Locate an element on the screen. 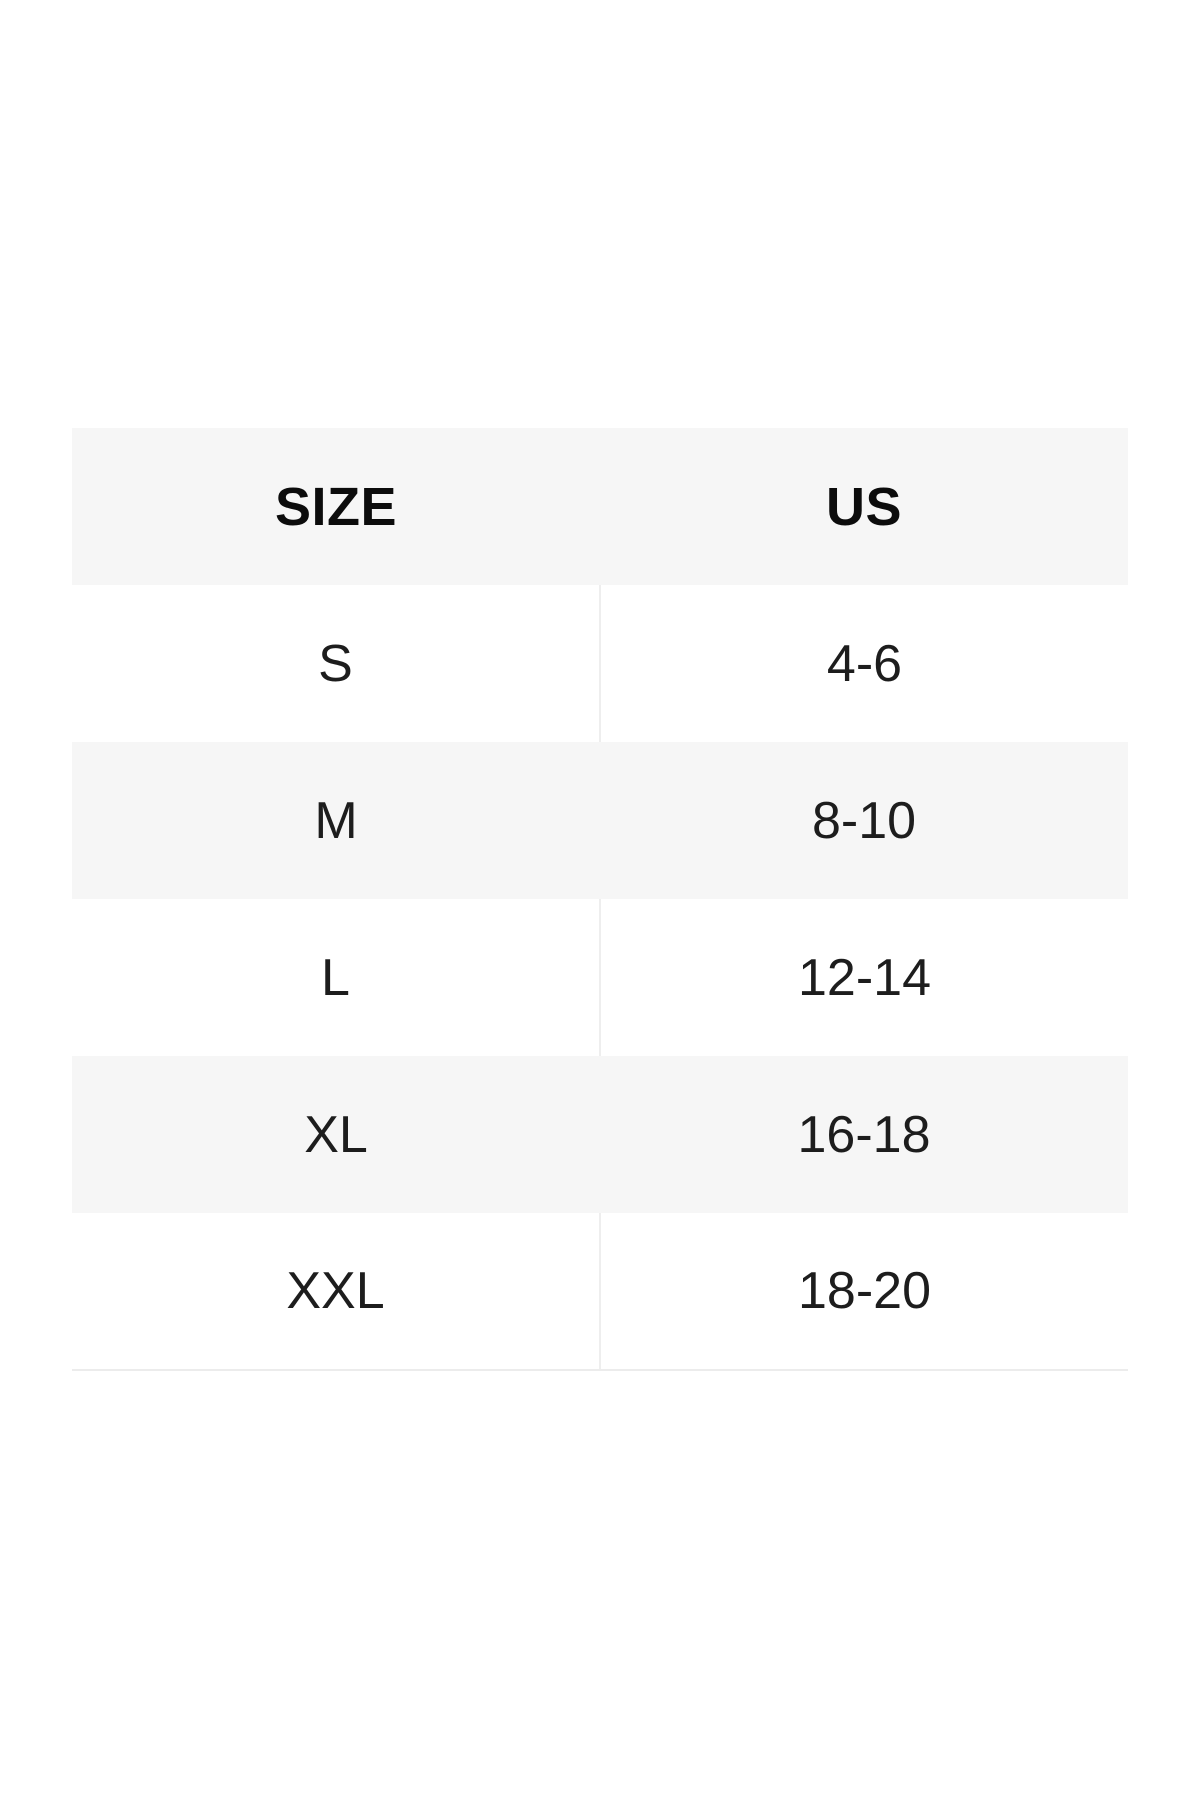 The width and height of the screenshot is (1201, 1800). table-row: S 4-6 is located at coordinates (600, 663).